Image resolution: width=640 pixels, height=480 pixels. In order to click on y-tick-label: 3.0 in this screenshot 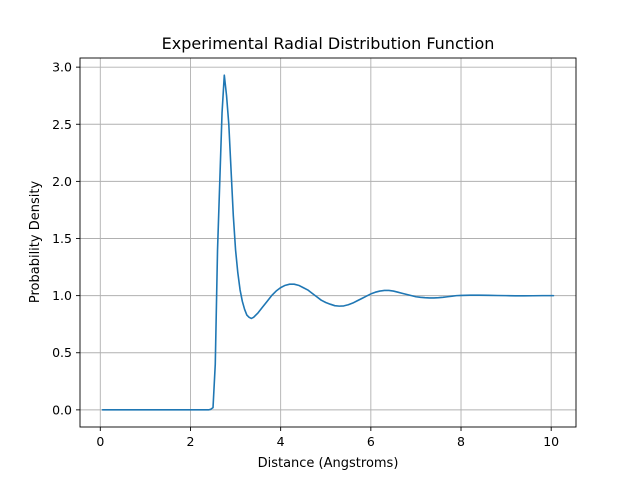, I will do `click(62, 67)`.